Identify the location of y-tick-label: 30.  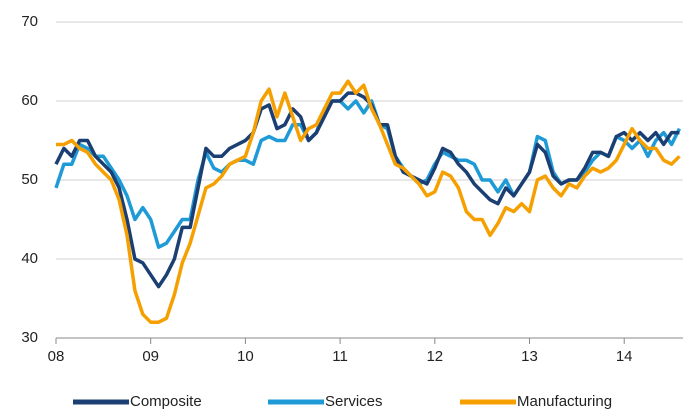
(29, 337).